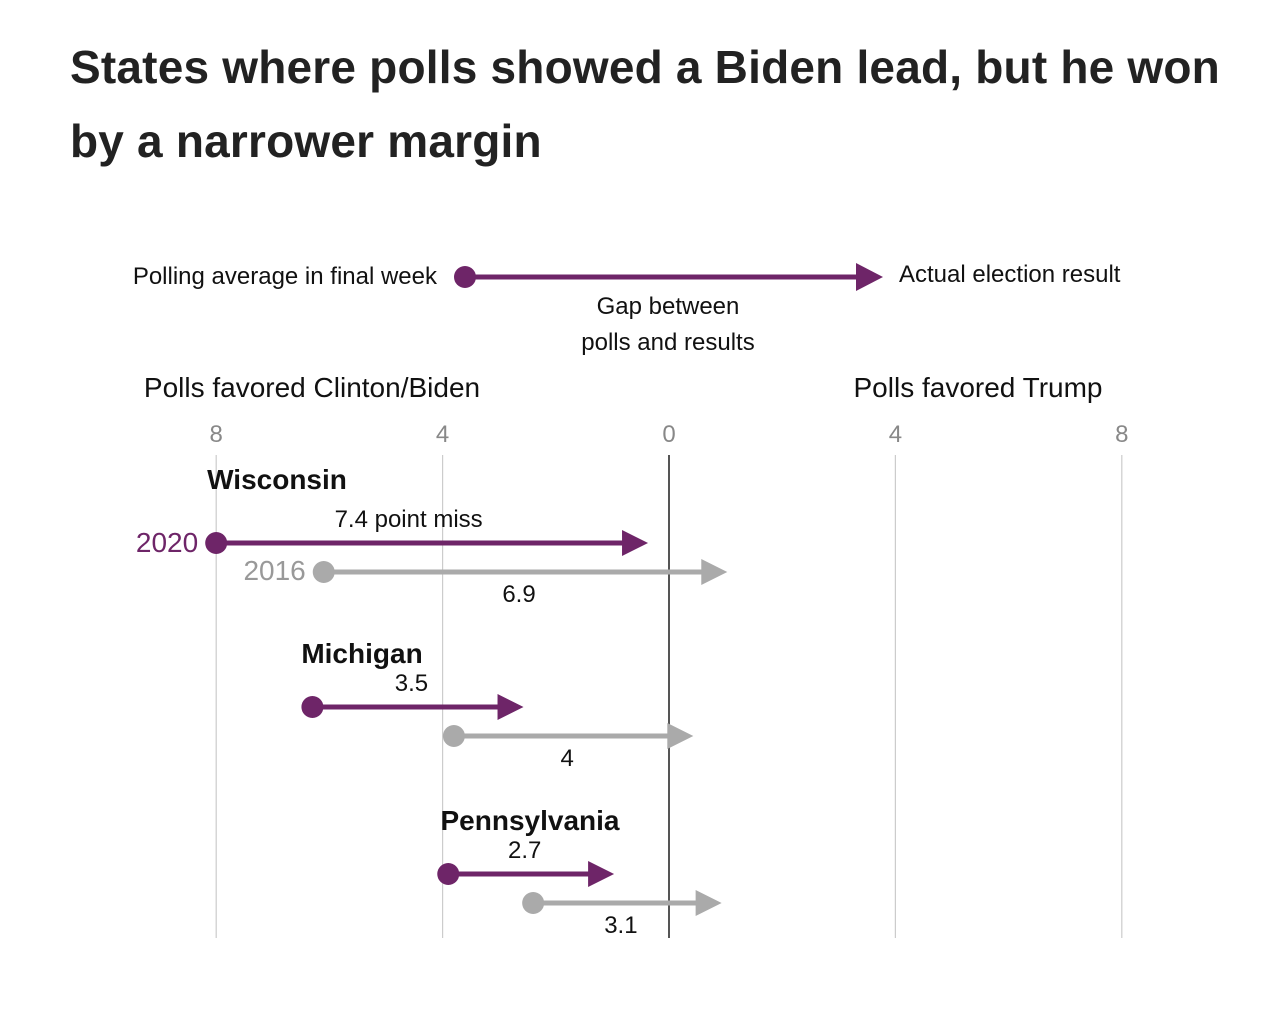  I want to click on state-name: Wisconsin, so click(277, 479).